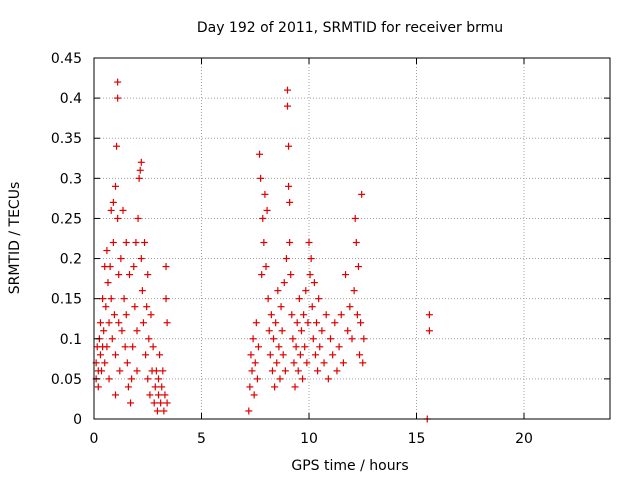 Image resolution: width=640 pixels, height=480 pixels. I want to click on x-tick-label: 20, so click(524, 439).